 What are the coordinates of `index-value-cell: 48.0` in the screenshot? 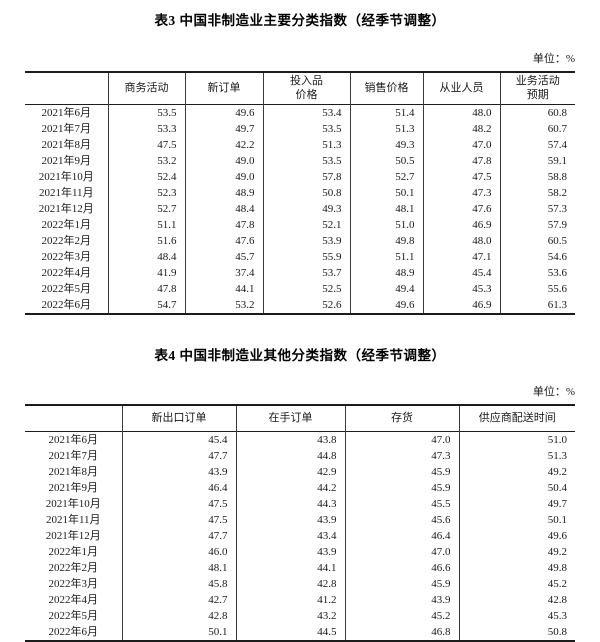 It's located at (461, 241).